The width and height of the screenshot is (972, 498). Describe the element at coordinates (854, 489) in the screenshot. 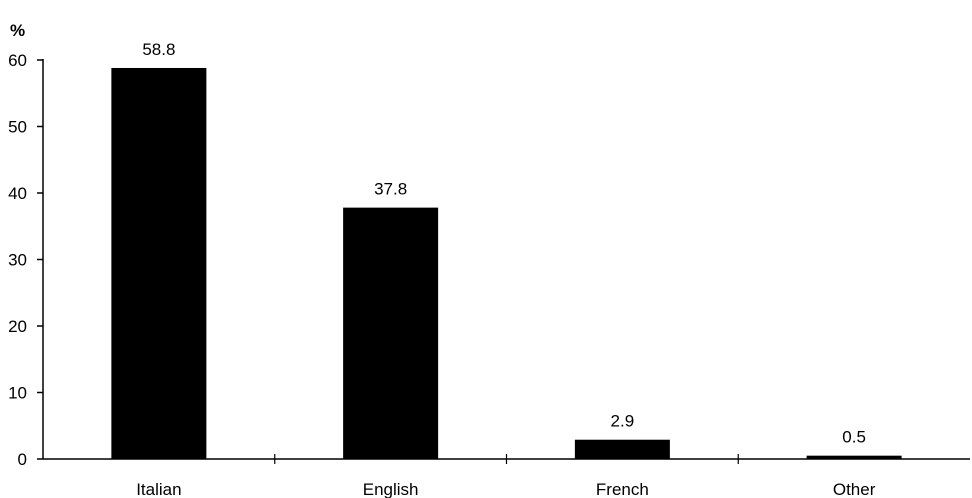

I see `category-label-other: Other` at that location.